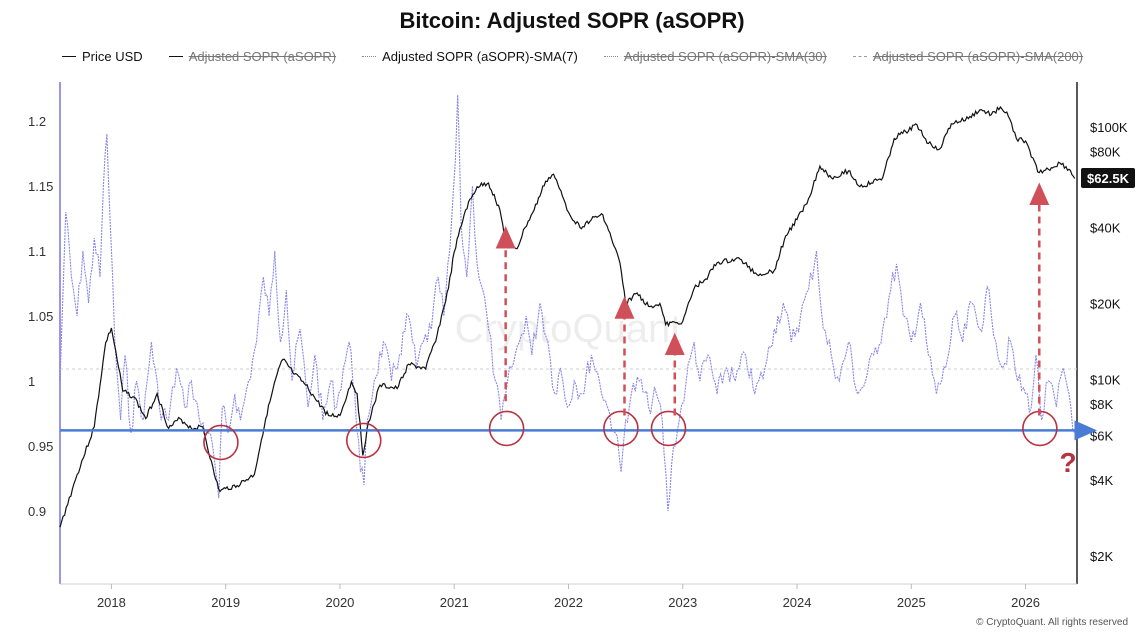 The height and width of the screenshot is (636, 1144). Describe the element at coordinates (568, 602) in the screenshot. I see `x-tick-label: 2022` at that location.